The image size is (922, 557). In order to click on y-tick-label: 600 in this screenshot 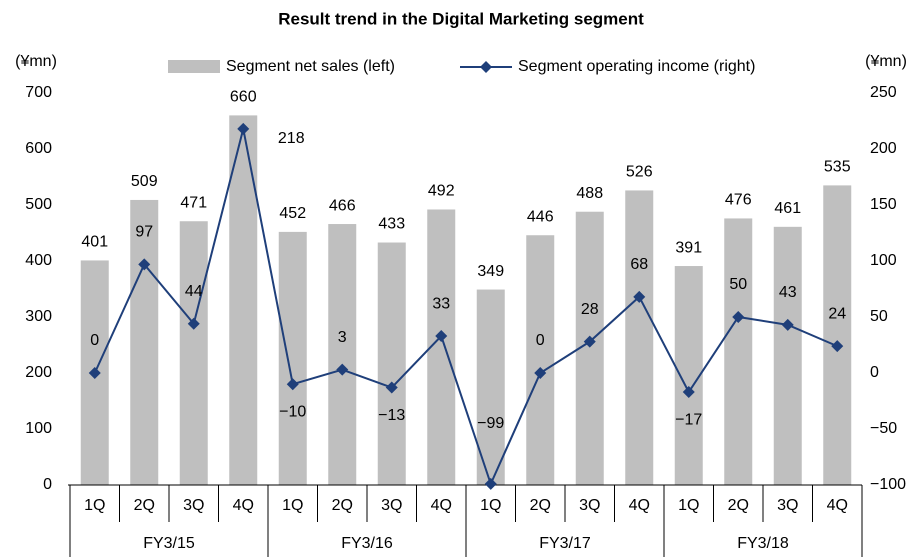, I will do `click(38, 148)`.